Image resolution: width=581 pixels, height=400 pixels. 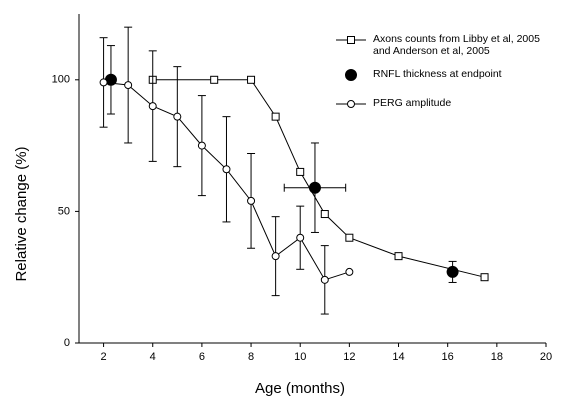 I want to click on x-axis-label: Age (months), so click(x=300, y=388).